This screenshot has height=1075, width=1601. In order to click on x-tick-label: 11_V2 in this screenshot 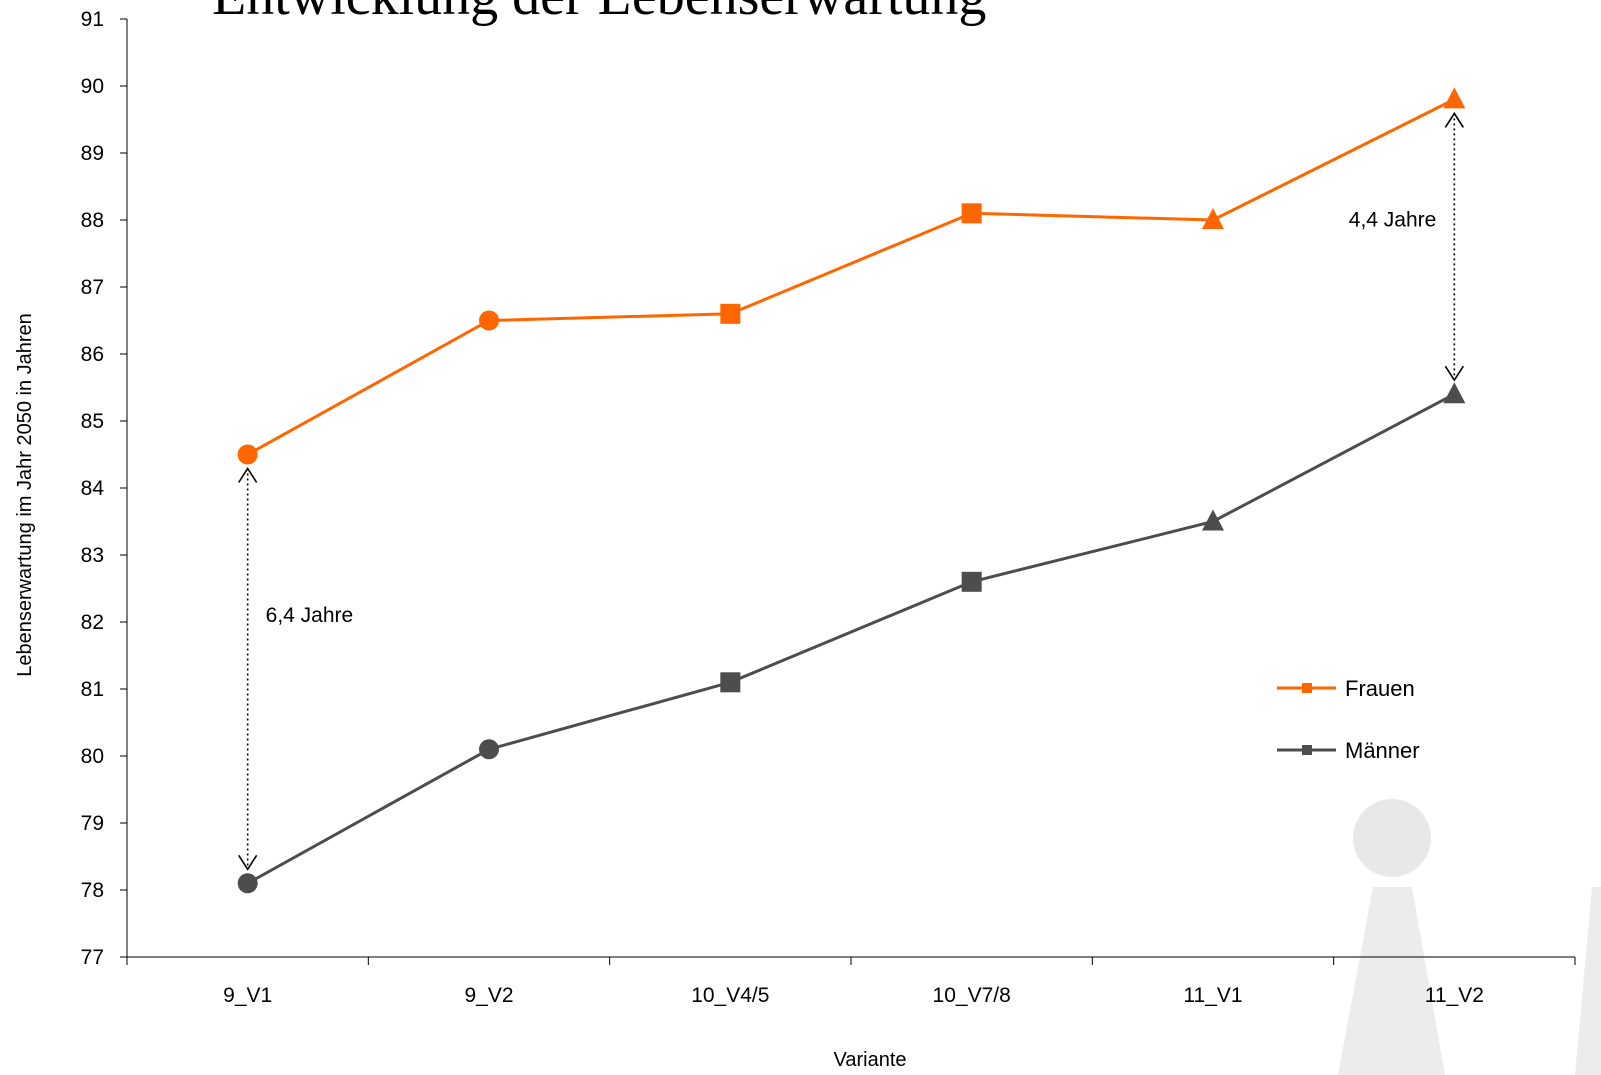, I will do `click(1454, 995)`.